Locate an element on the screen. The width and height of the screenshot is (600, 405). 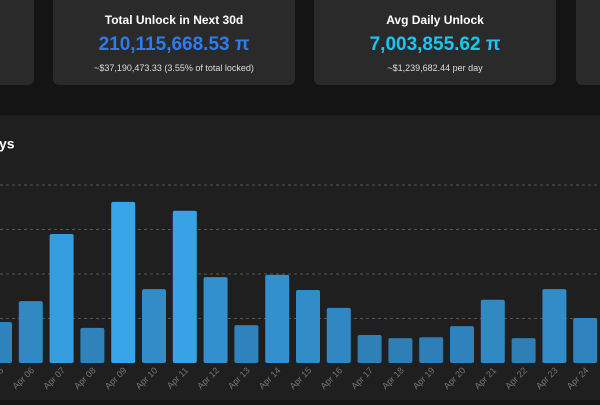
card-sub: ~$37,190,473.33 (3.55% of total locked) is located at coordinates (174, 68).